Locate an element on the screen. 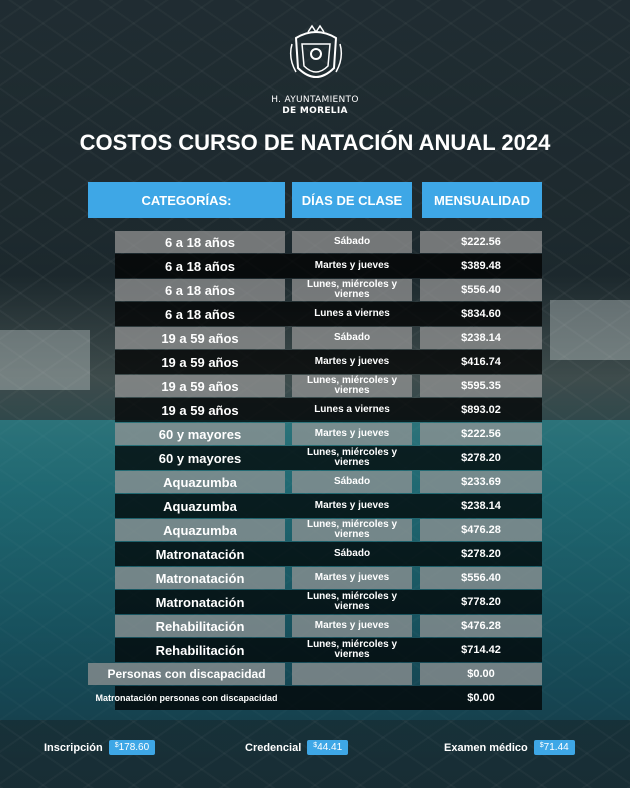 Image resolution: width=630 pixels, height=788 pixels. organization-line-2: DE MORELIA is located at coordinates (315, 111).